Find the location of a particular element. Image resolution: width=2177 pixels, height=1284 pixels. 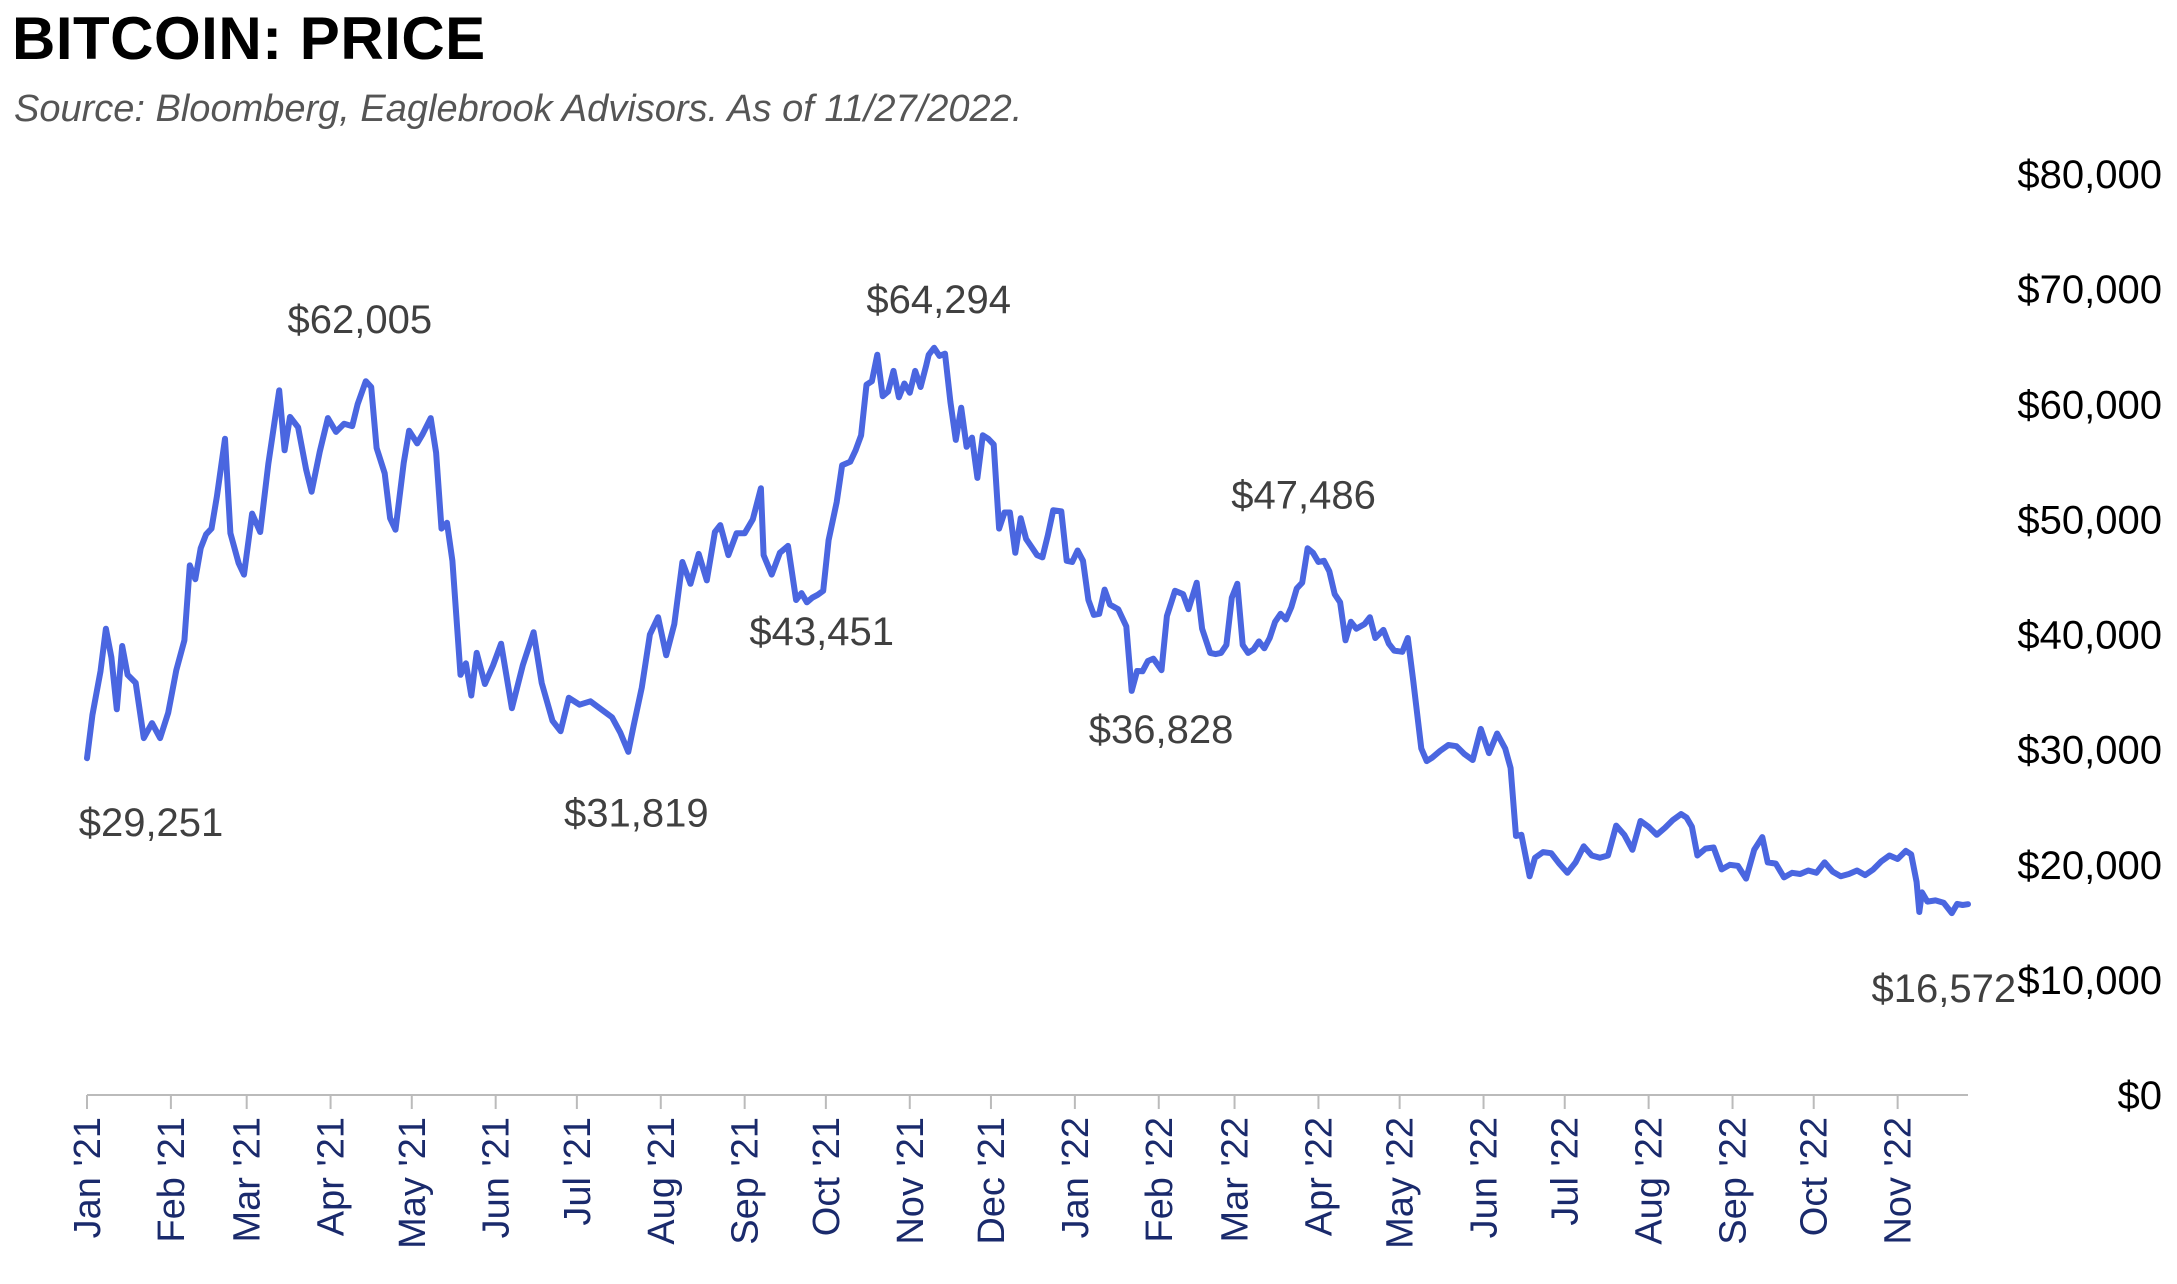

x-tick-label: Nov '22 is located at coordinates (1899, 1181).